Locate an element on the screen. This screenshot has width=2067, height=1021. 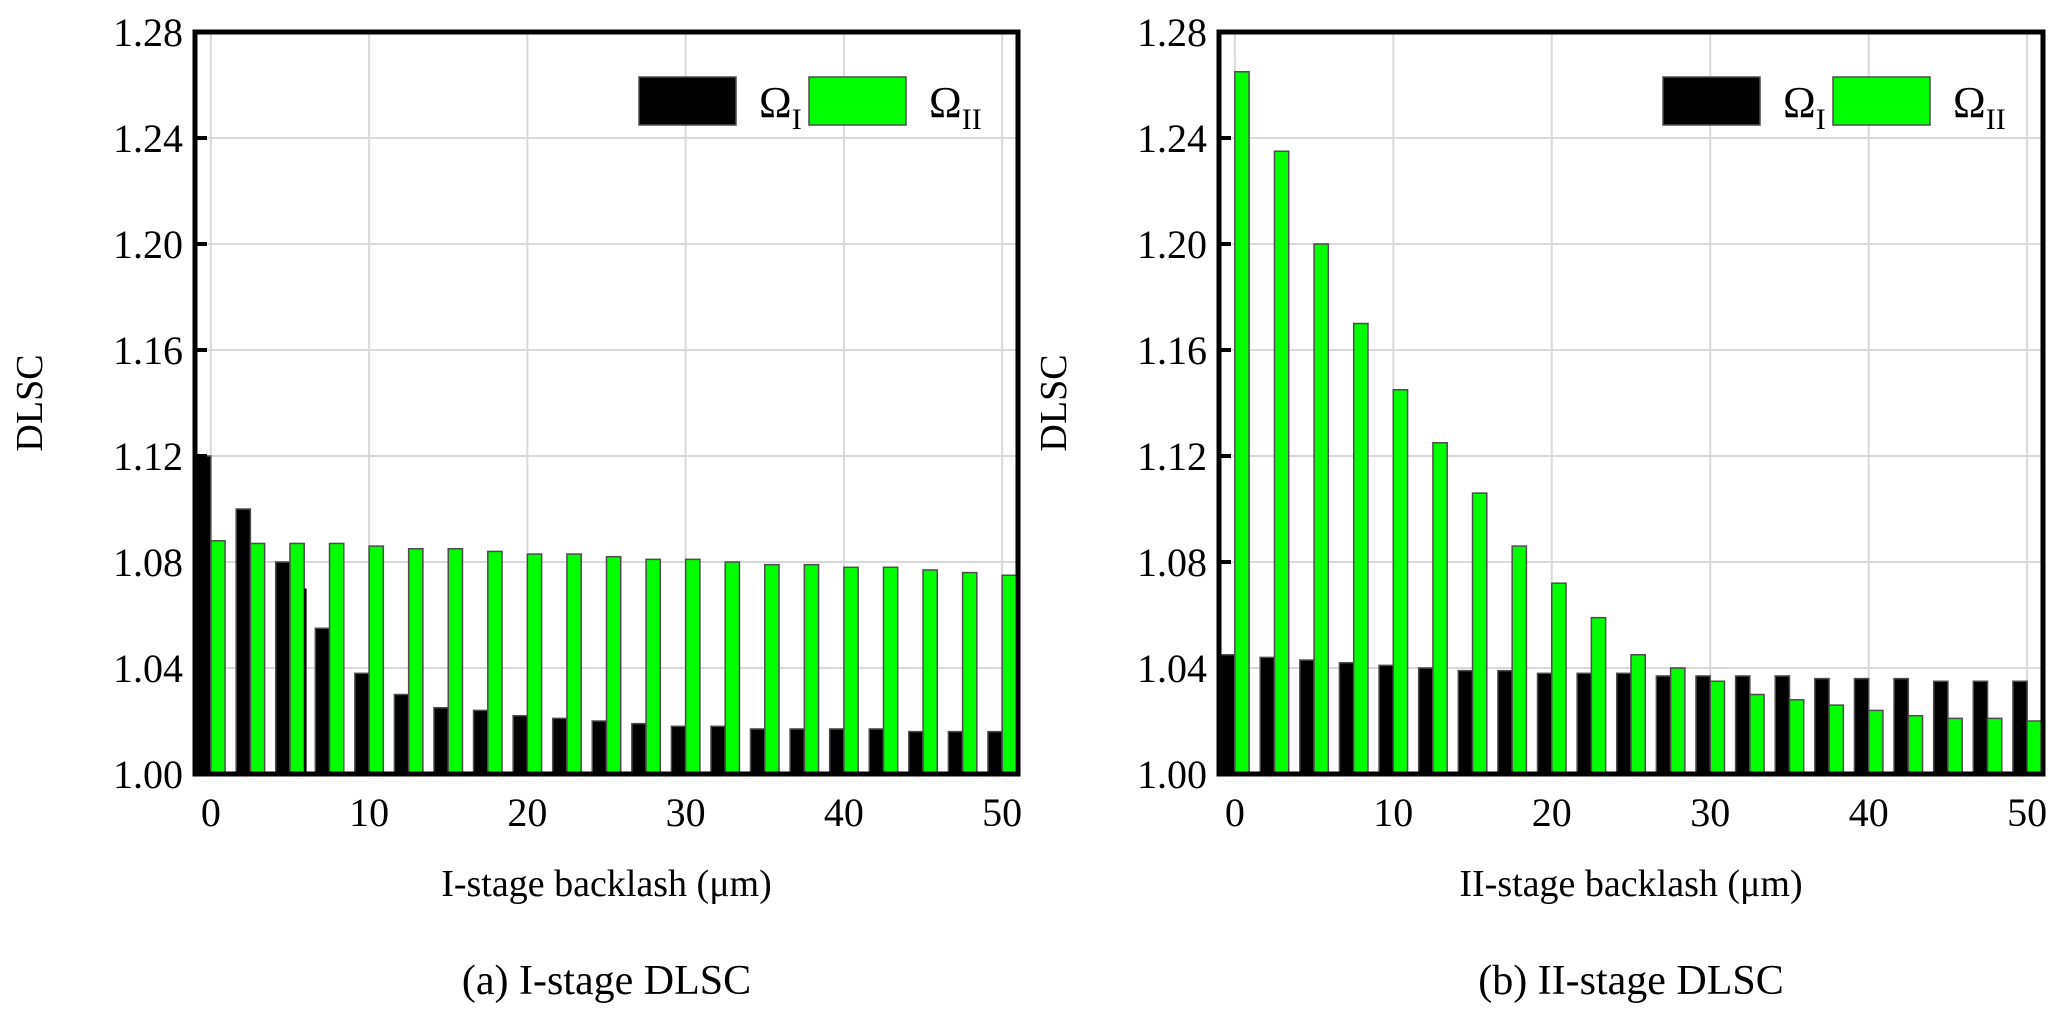
x-tick-label: 50 is located at coordinates (2027, 812).